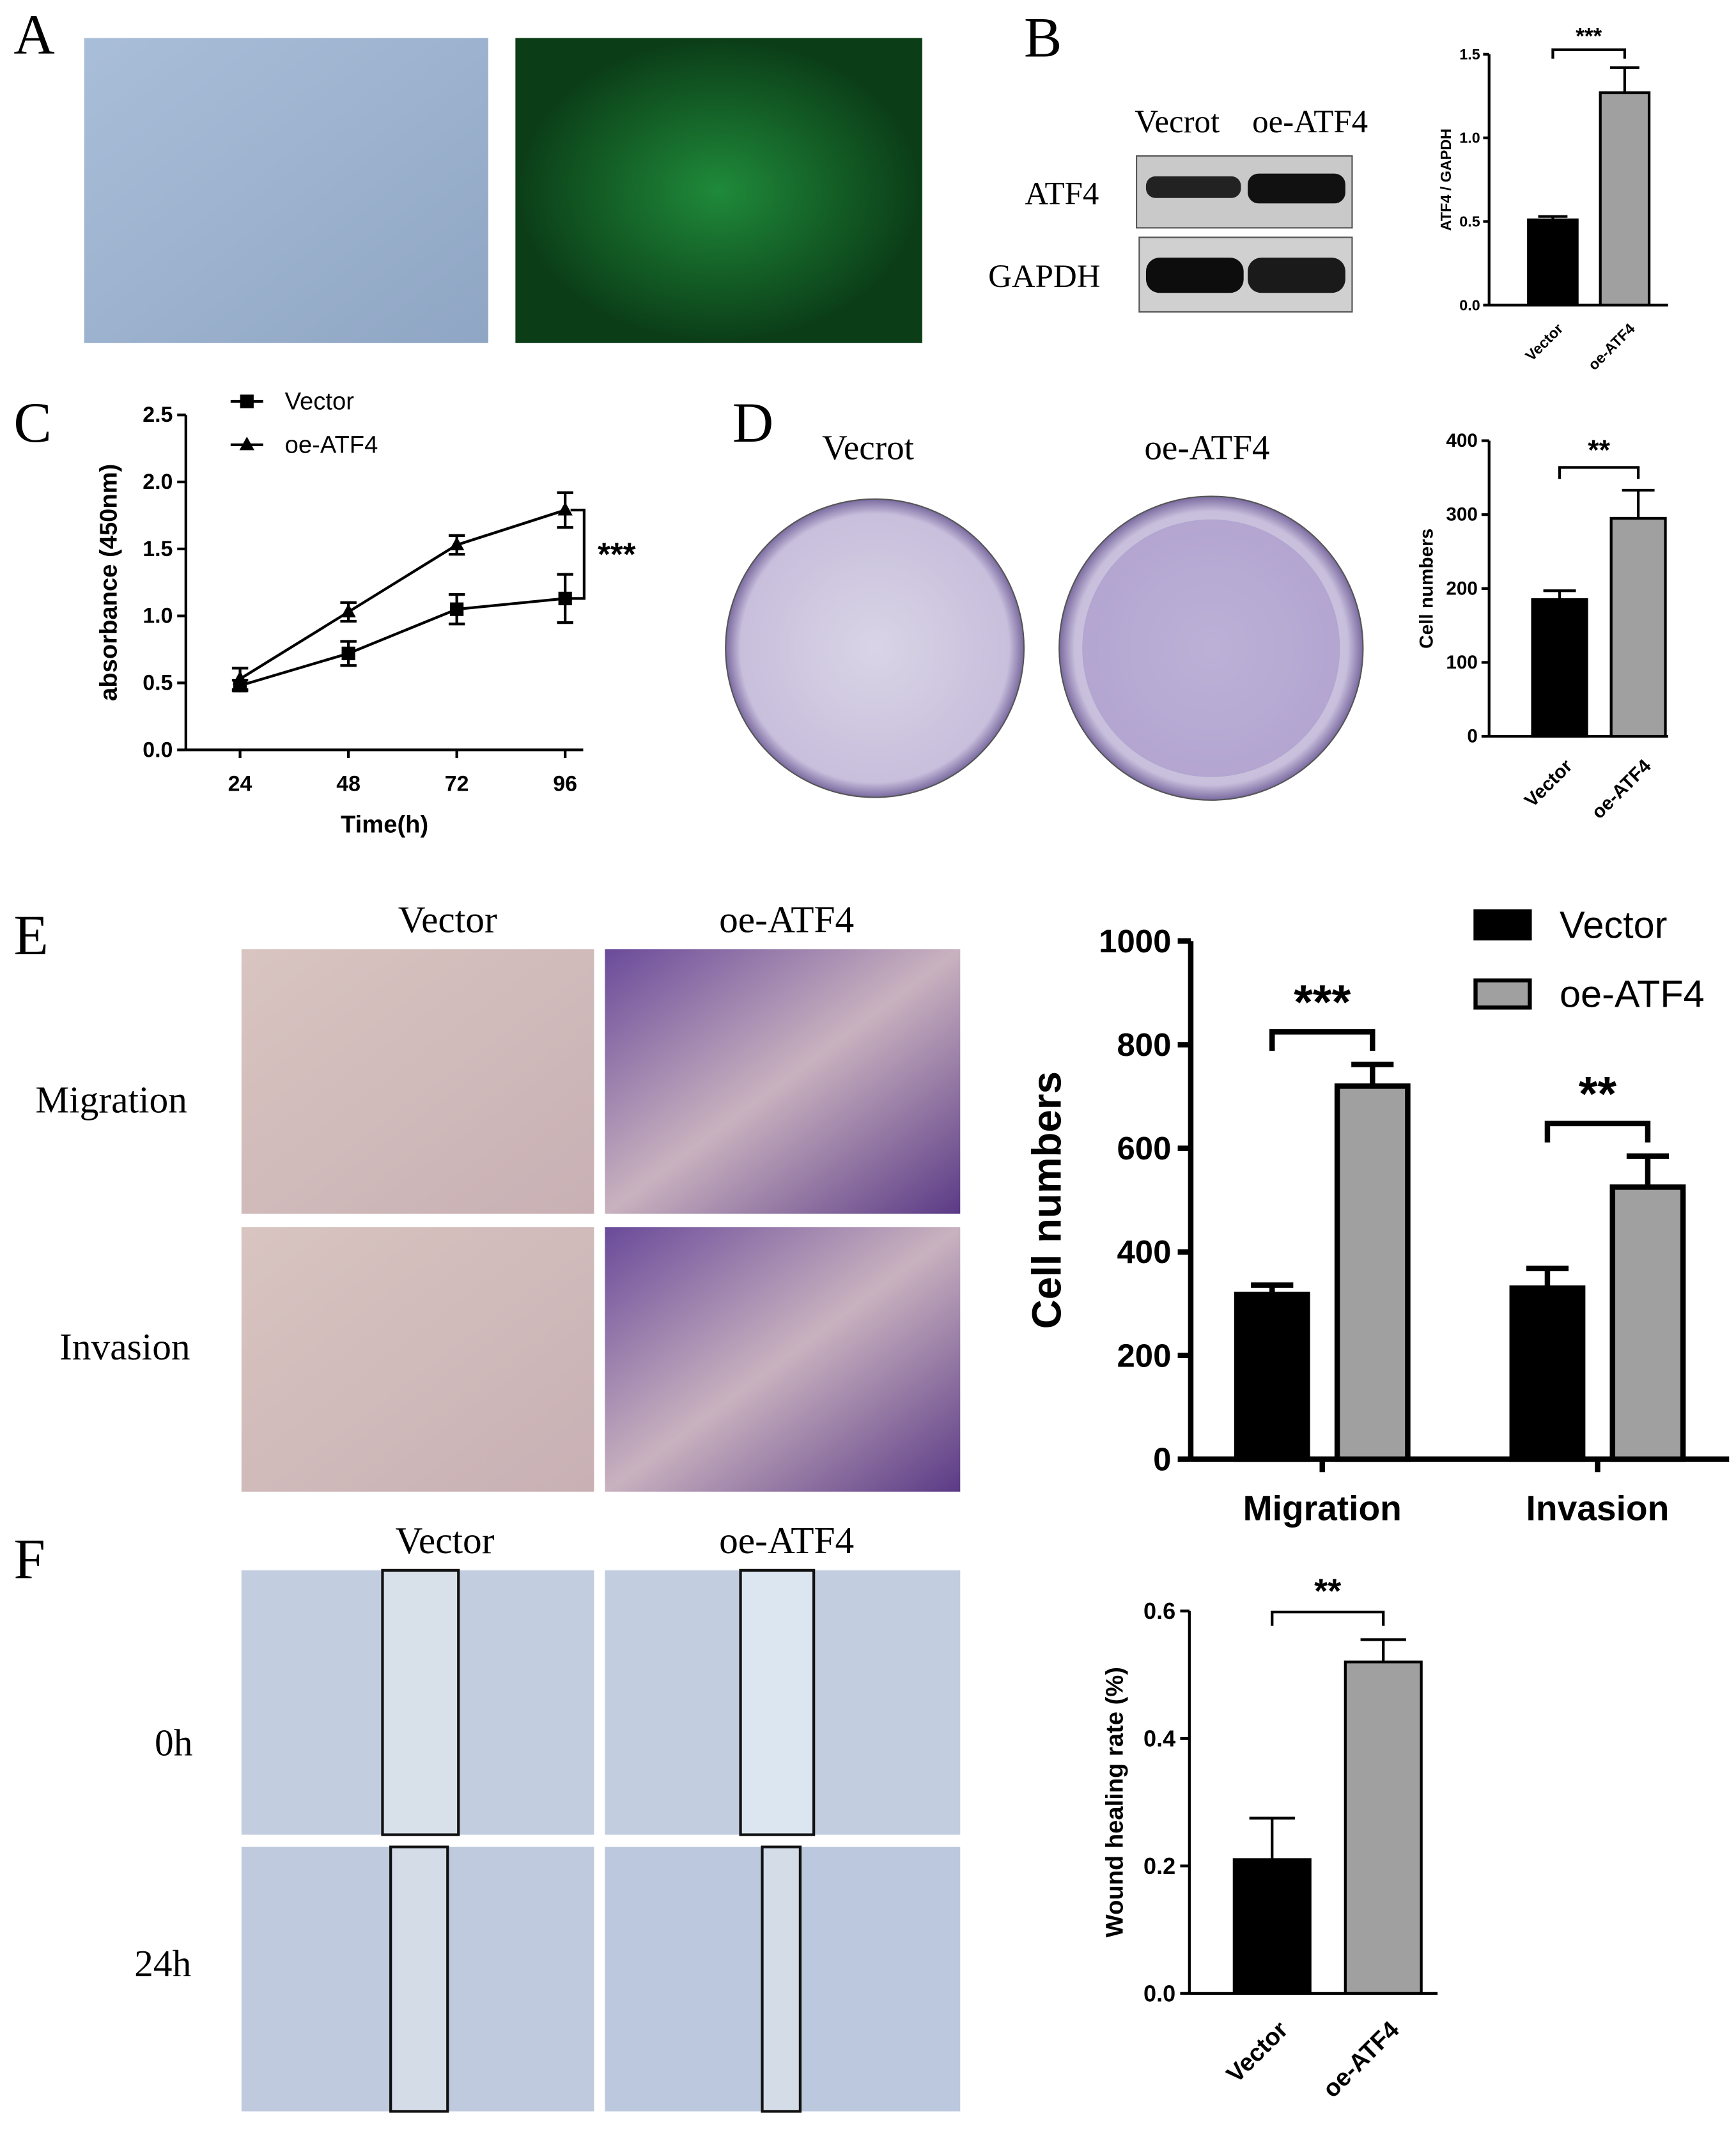 The image size is (1736, 2129). Describe the element at coordinates (124, 1347) in the screenshot. I see `row-label: Invasion` at that location.